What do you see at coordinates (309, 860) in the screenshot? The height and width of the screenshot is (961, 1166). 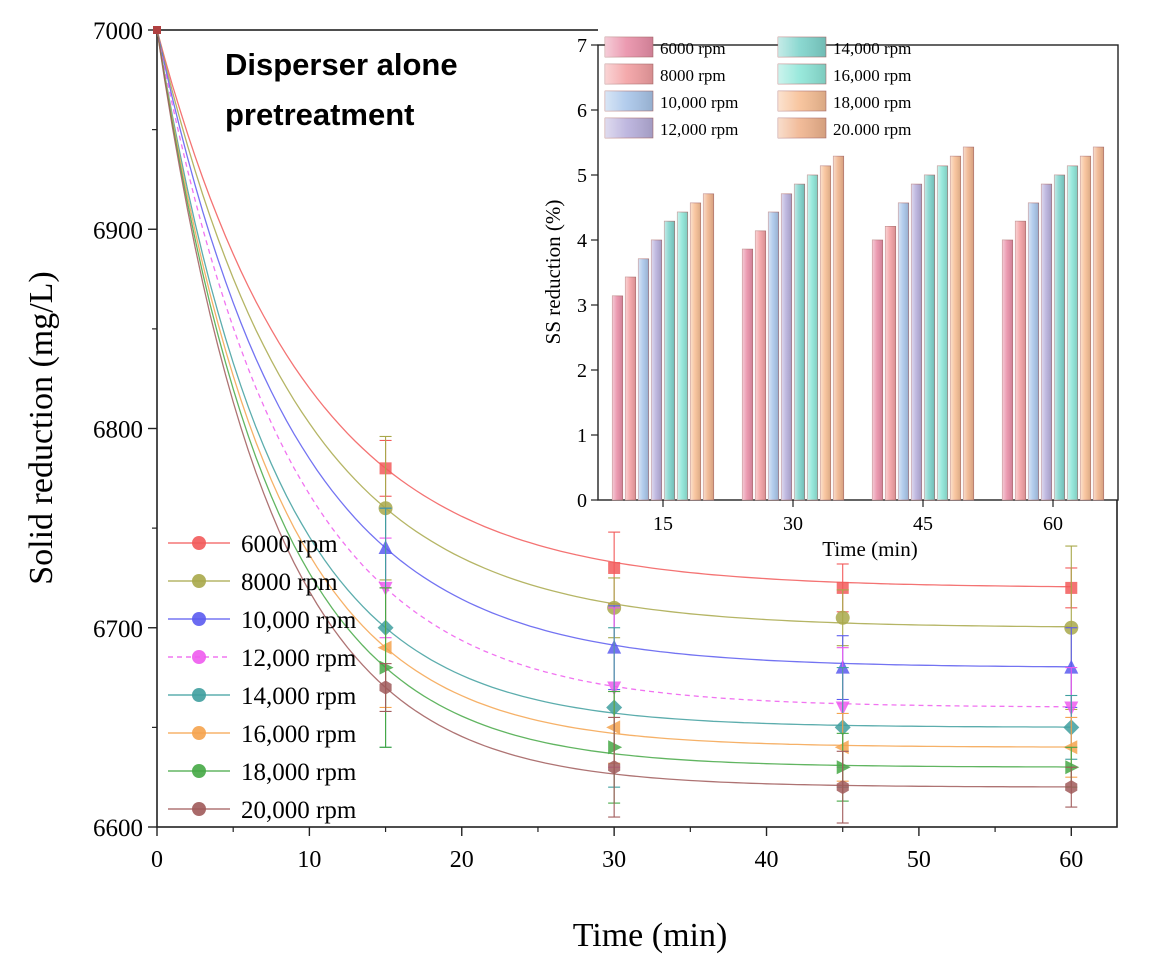 I see `x-tick-label: 10` at bounding box center [309, 860].